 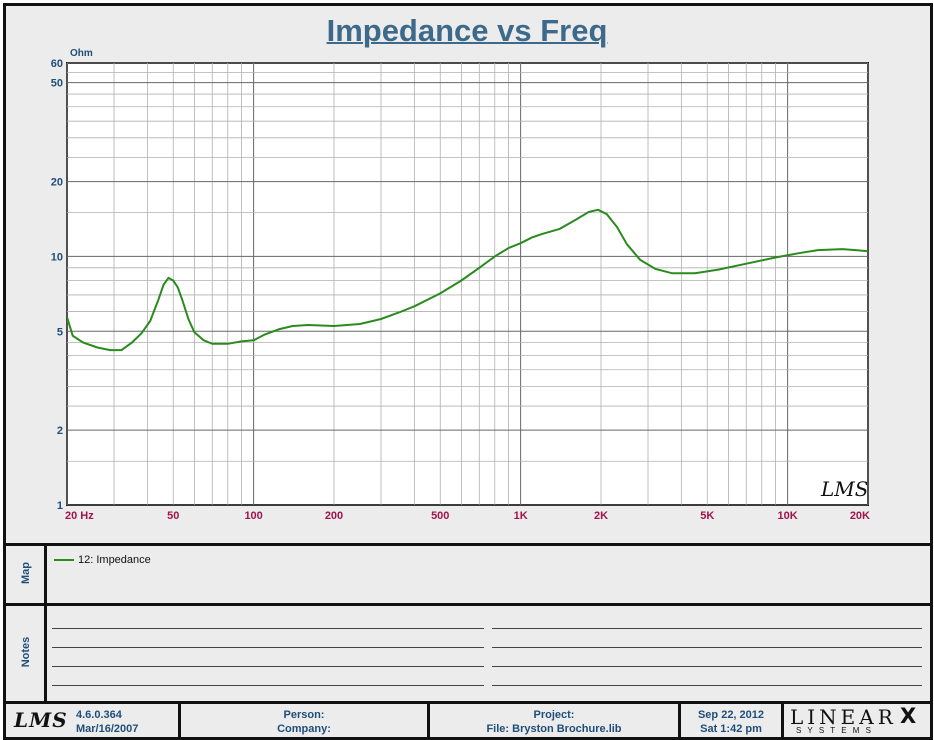 What do you see at coordinates (26, 653) in the screenshot?
I see `notes-side-label: Notes` at bounding box center [26, 653].